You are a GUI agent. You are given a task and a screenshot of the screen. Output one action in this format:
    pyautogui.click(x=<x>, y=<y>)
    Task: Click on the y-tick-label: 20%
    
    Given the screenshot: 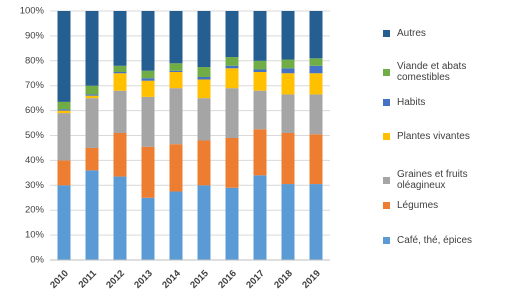 What is the action you would take?
    pyautogui.click(x=35, y=210)
    